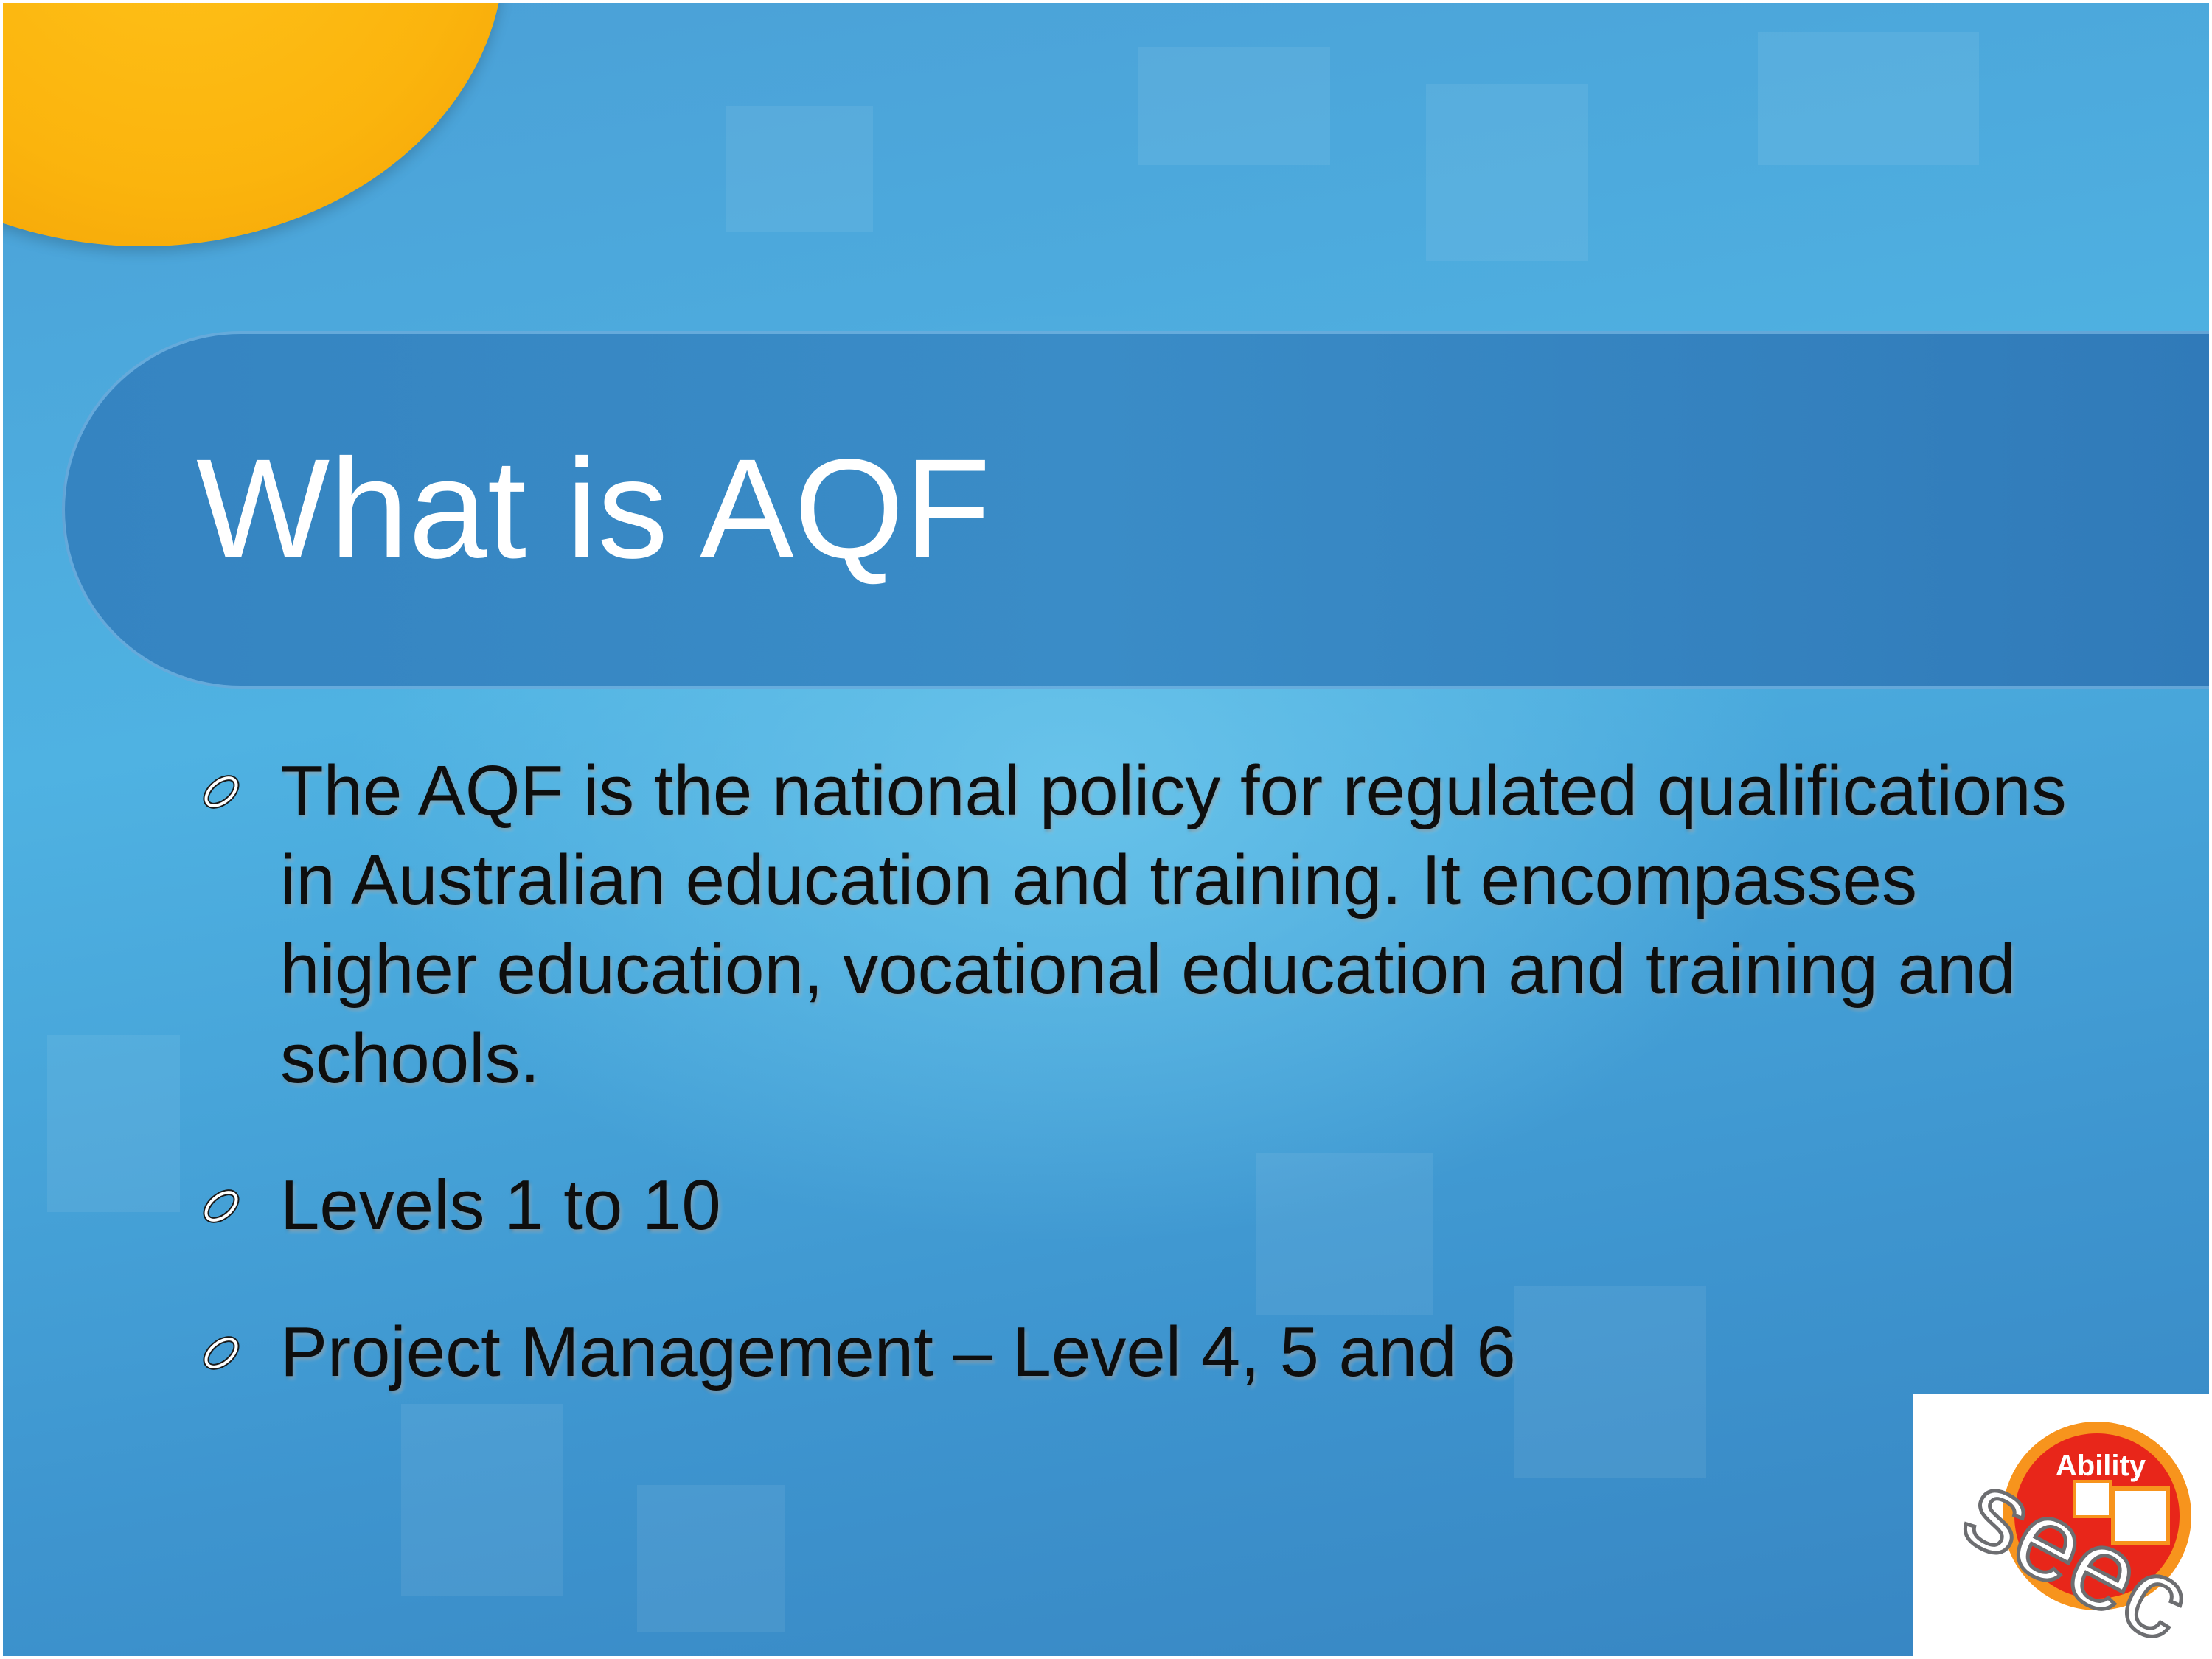  I want to click on bullet-item: Levels 1 to 10, so click(1146, 1205).